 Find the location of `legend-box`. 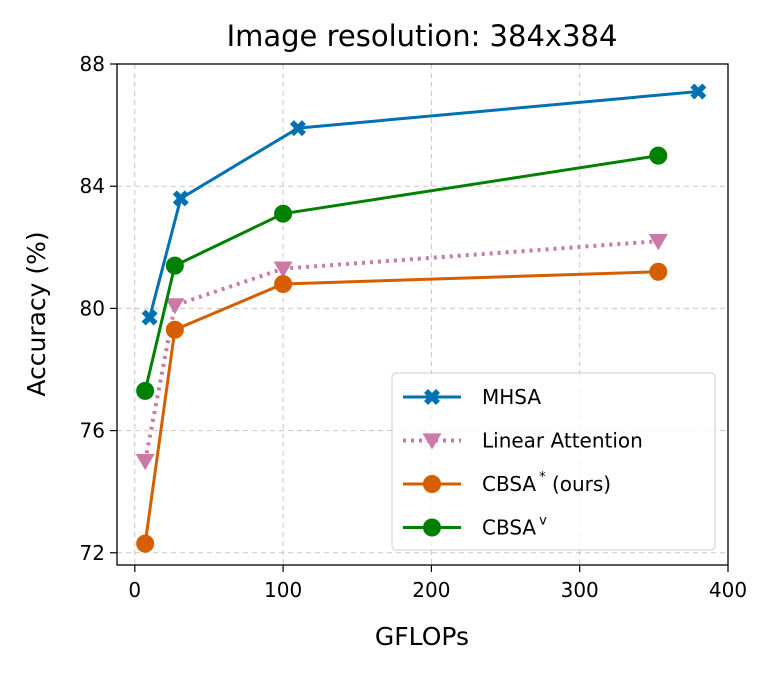

legend-box is located at coordinates (553, 461).